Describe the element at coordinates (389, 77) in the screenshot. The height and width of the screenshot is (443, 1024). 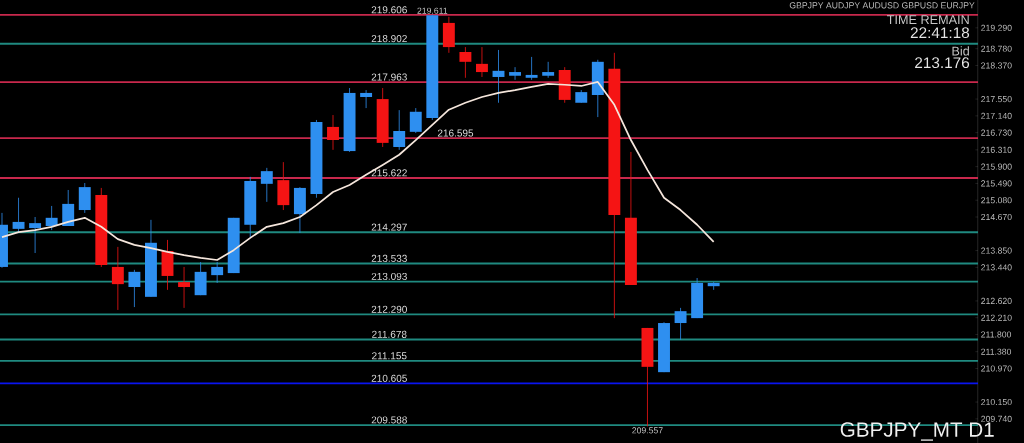
I see `ref-line-label: 217.963` at that location.